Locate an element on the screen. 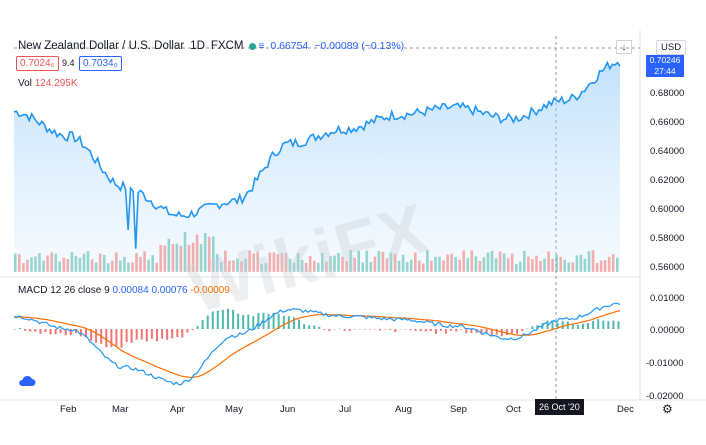 This screenshot has height=445, width=706. scroll-to-realtime-icon: ↓ is located at coordinates (624, 47).